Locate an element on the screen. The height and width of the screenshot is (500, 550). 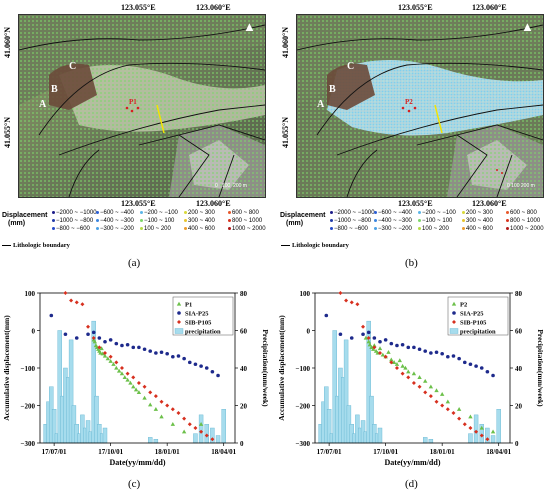
y2-tick-label: 0 is located at coordinates (517, 444).